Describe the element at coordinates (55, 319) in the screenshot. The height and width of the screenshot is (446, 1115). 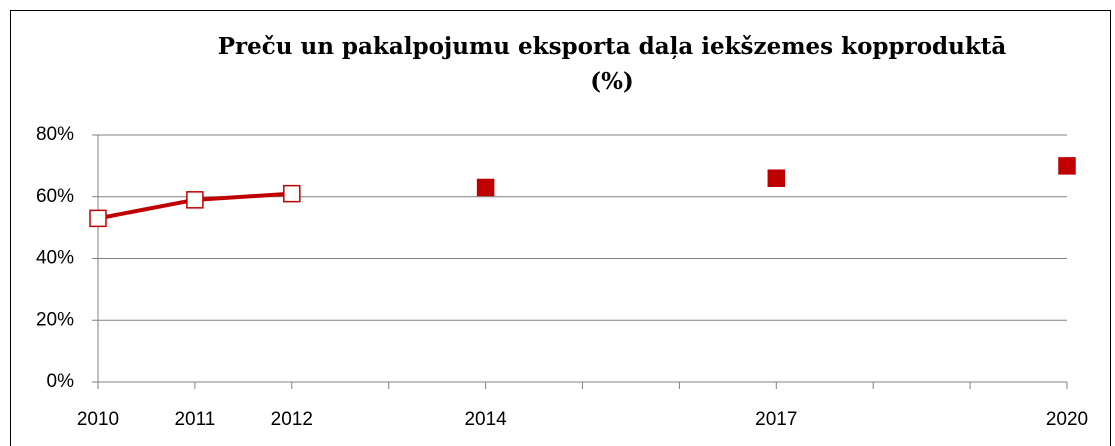
I see `y-tick-label: 20%` at that location.